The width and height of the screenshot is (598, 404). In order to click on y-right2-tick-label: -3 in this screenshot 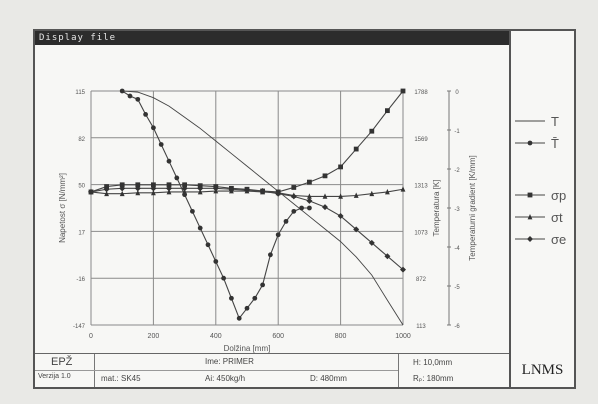, I will do `click(457, 210)`.